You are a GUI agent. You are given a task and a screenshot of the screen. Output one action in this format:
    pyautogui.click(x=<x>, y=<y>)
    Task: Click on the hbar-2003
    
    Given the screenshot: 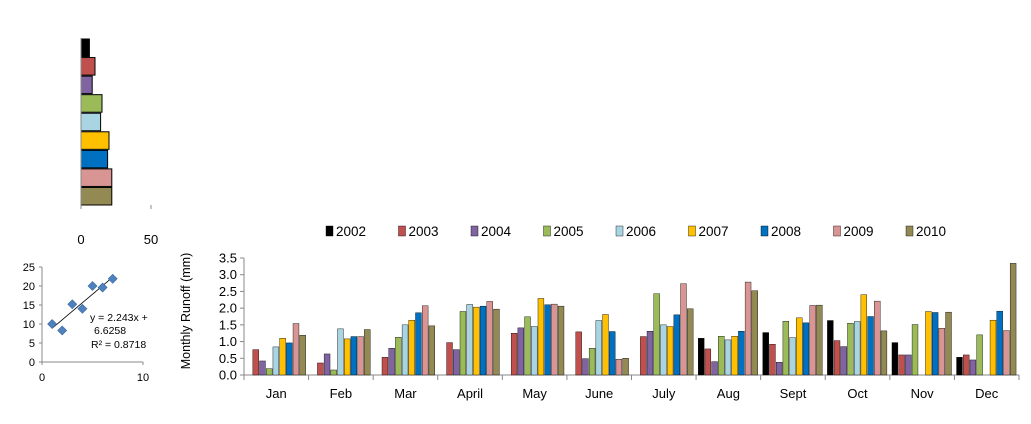 What is the action you would take?
    pyautogui.click(x=88, y=66)
    